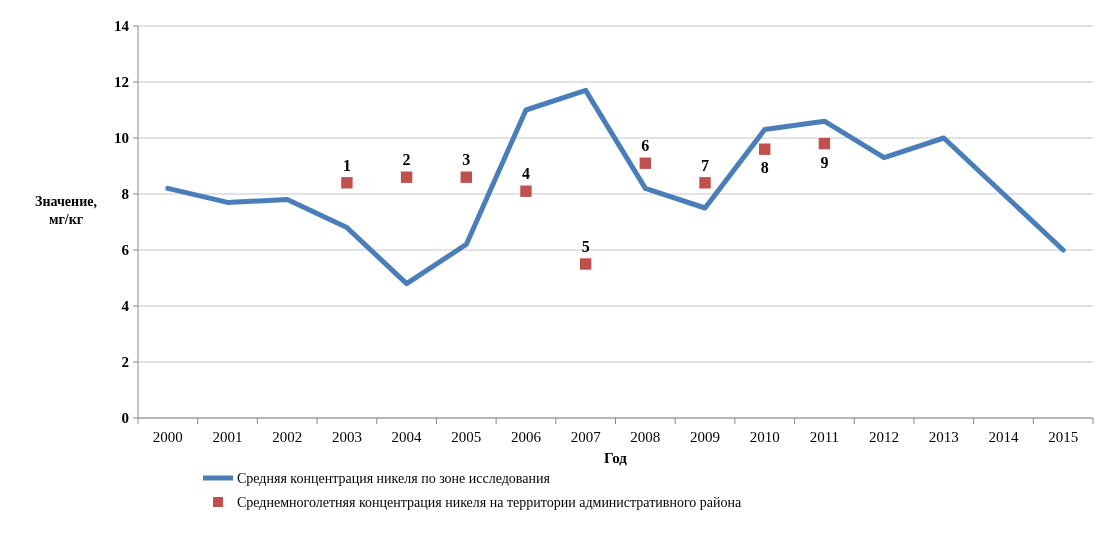 Image resolution: width=1118 pixels, height=535 pixels. Describe the element at coordinates (66, 211) in the screenshot. I see `y-axis-title: Значение, мг/кг` at that location.